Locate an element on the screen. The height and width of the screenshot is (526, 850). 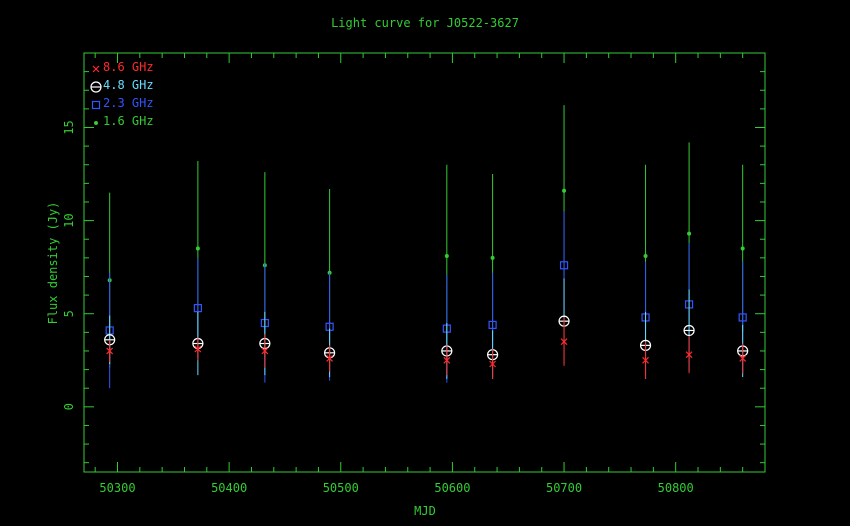
y-tick-label: 0 is located at coordinates (69, 406).